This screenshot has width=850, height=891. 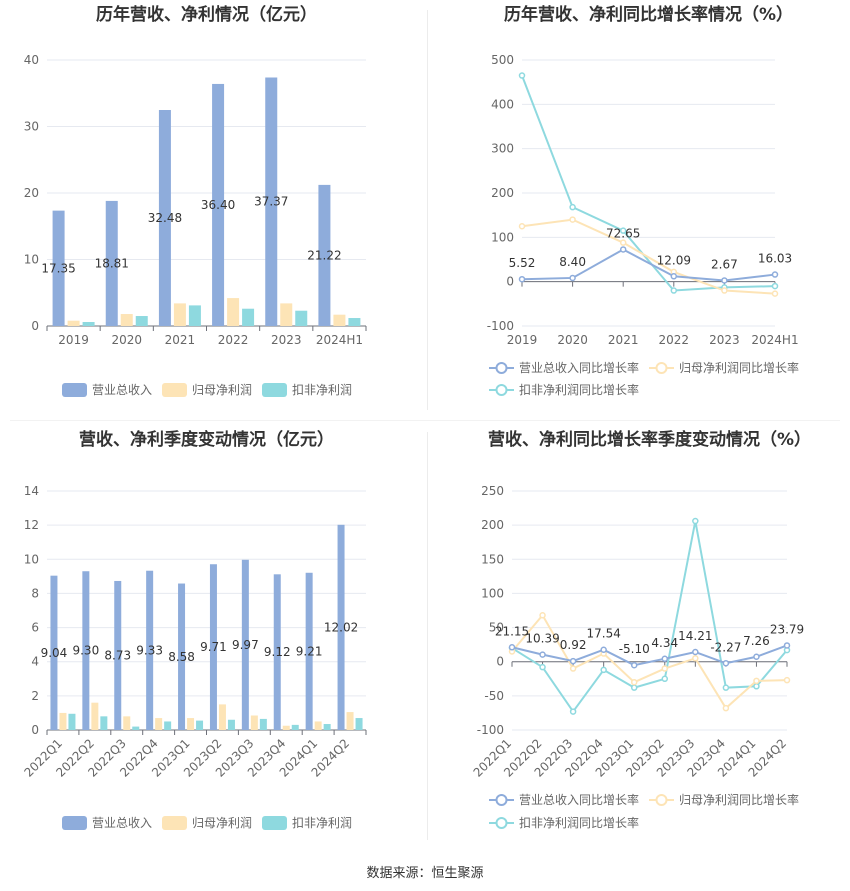 I want to click on data-label: 5.52, so click(x=522, y=263).